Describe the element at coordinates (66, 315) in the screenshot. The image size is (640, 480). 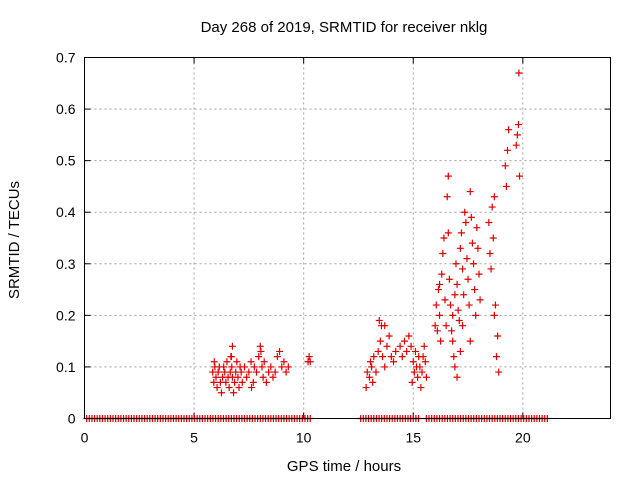
I see `y-tick-label: 0.2` at that location.